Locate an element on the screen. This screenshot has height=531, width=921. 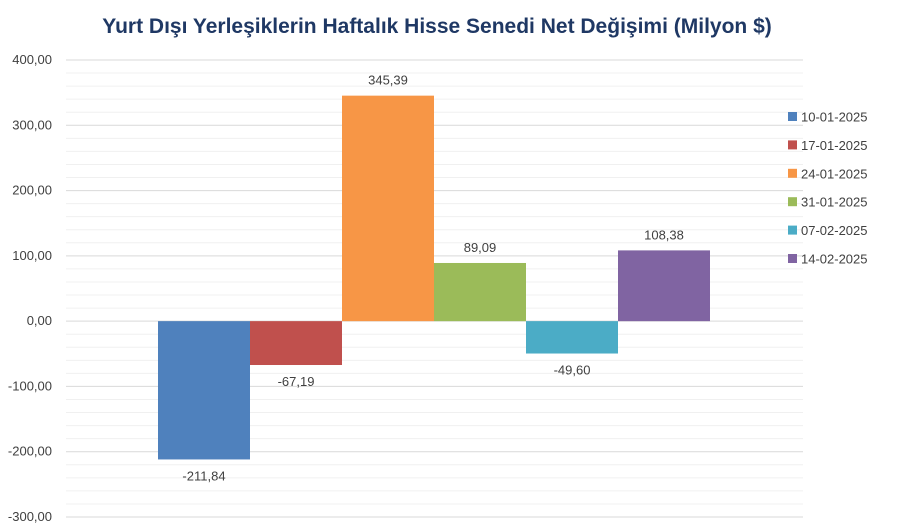
y-tick-label: 0,00 is located at coordinates (39, 320).